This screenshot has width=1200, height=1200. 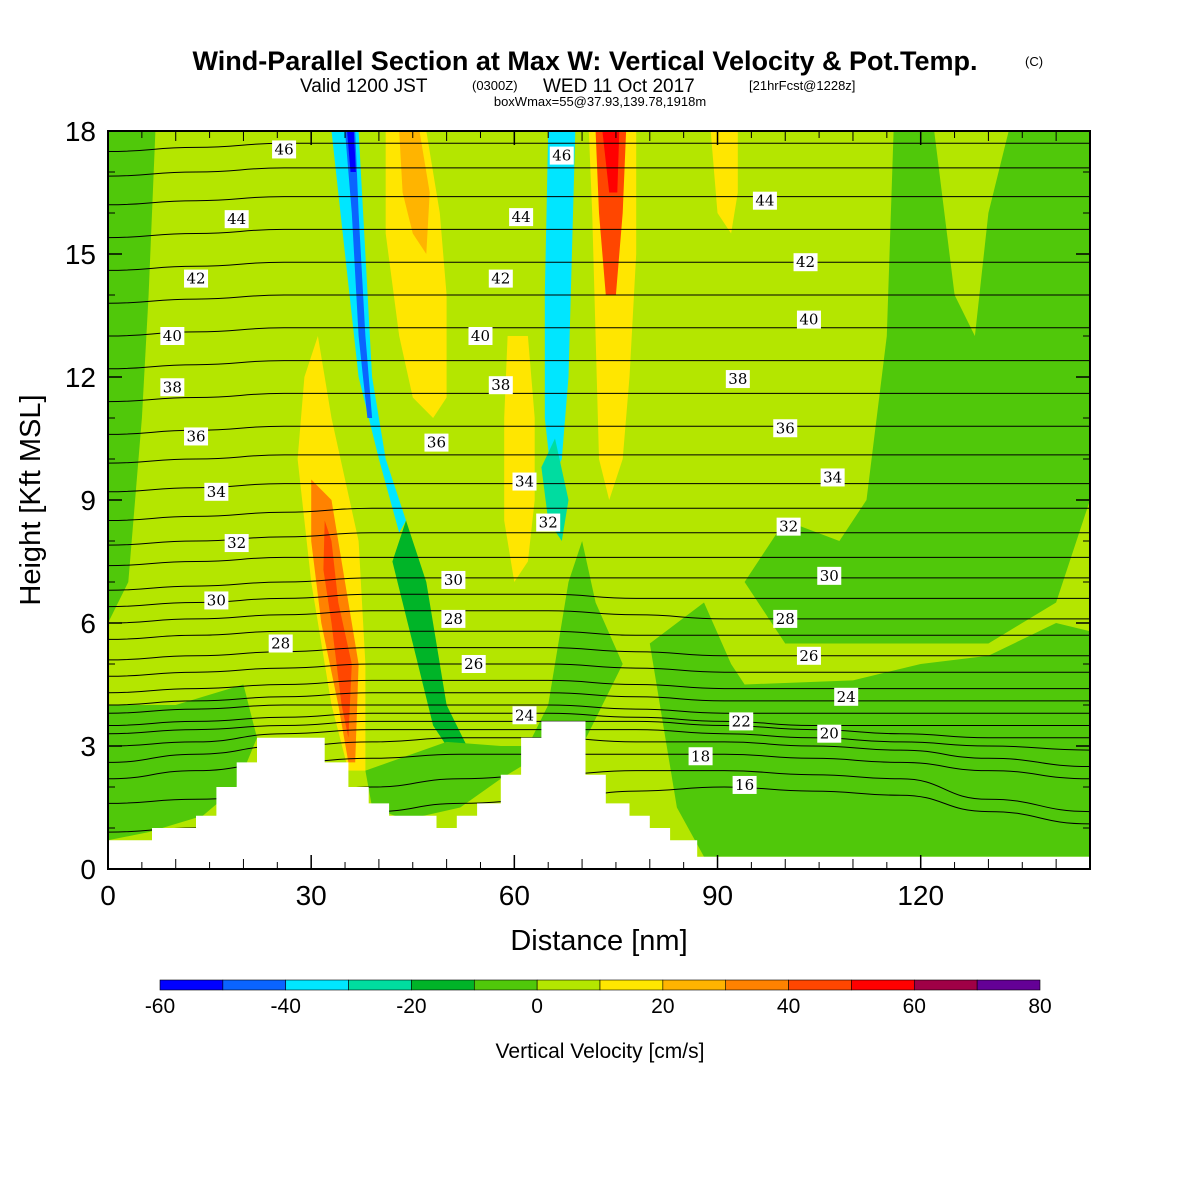 What do you see at coordinates (1039, 1006) in the screenshot?
I see `colorbar-tick-label: 80` at bounding box center [1039, 1006].